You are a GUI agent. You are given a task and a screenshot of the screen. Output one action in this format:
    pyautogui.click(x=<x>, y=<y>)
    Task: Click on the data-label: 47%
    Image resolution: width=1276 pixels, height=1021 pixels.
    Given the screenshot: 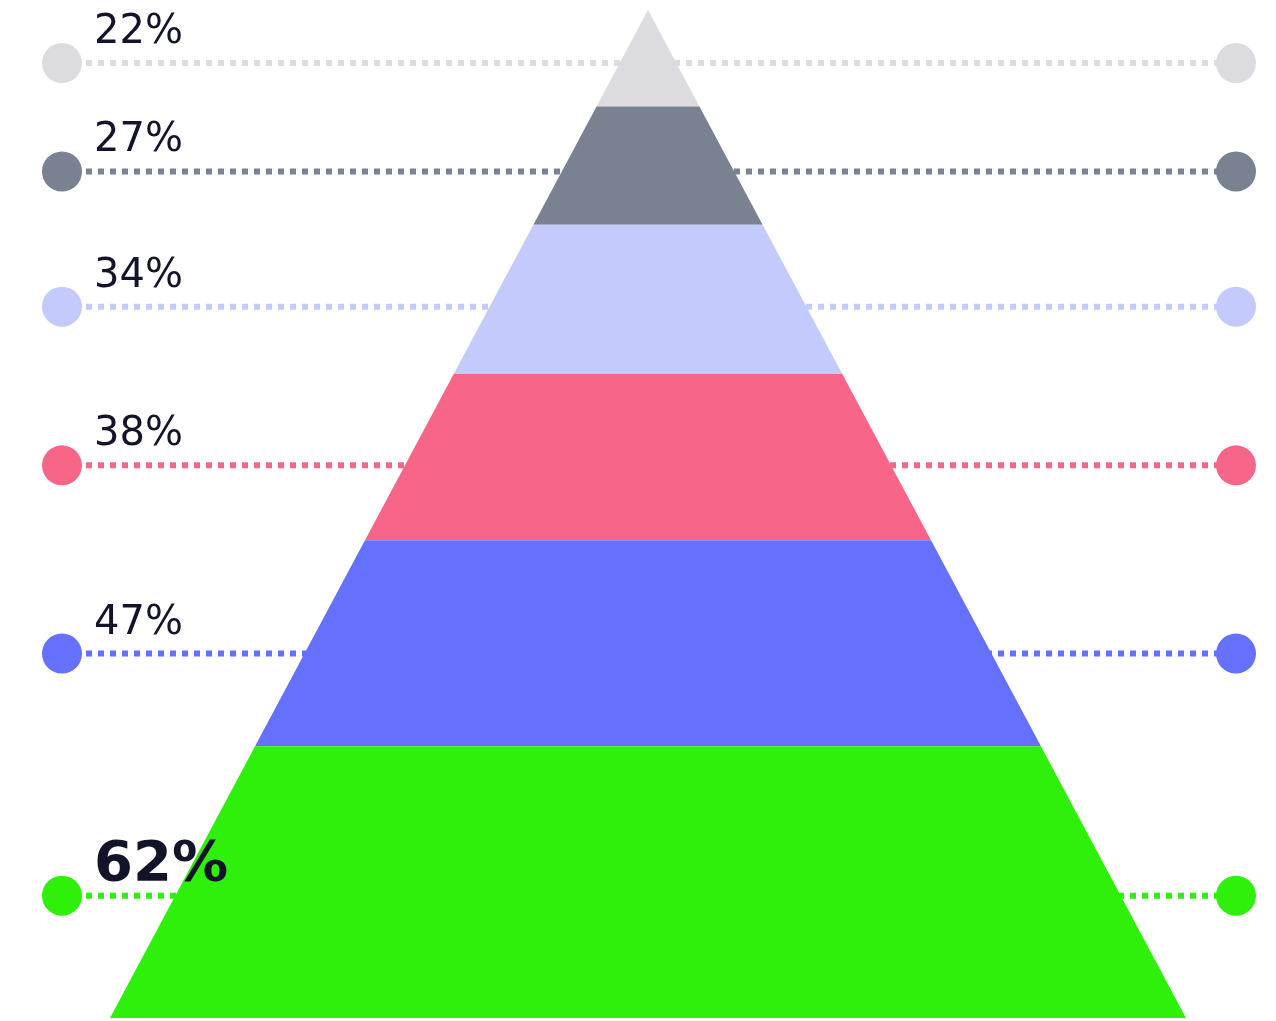 What is the action you would take?
    pyautogui.click(x=138, y=619)
    